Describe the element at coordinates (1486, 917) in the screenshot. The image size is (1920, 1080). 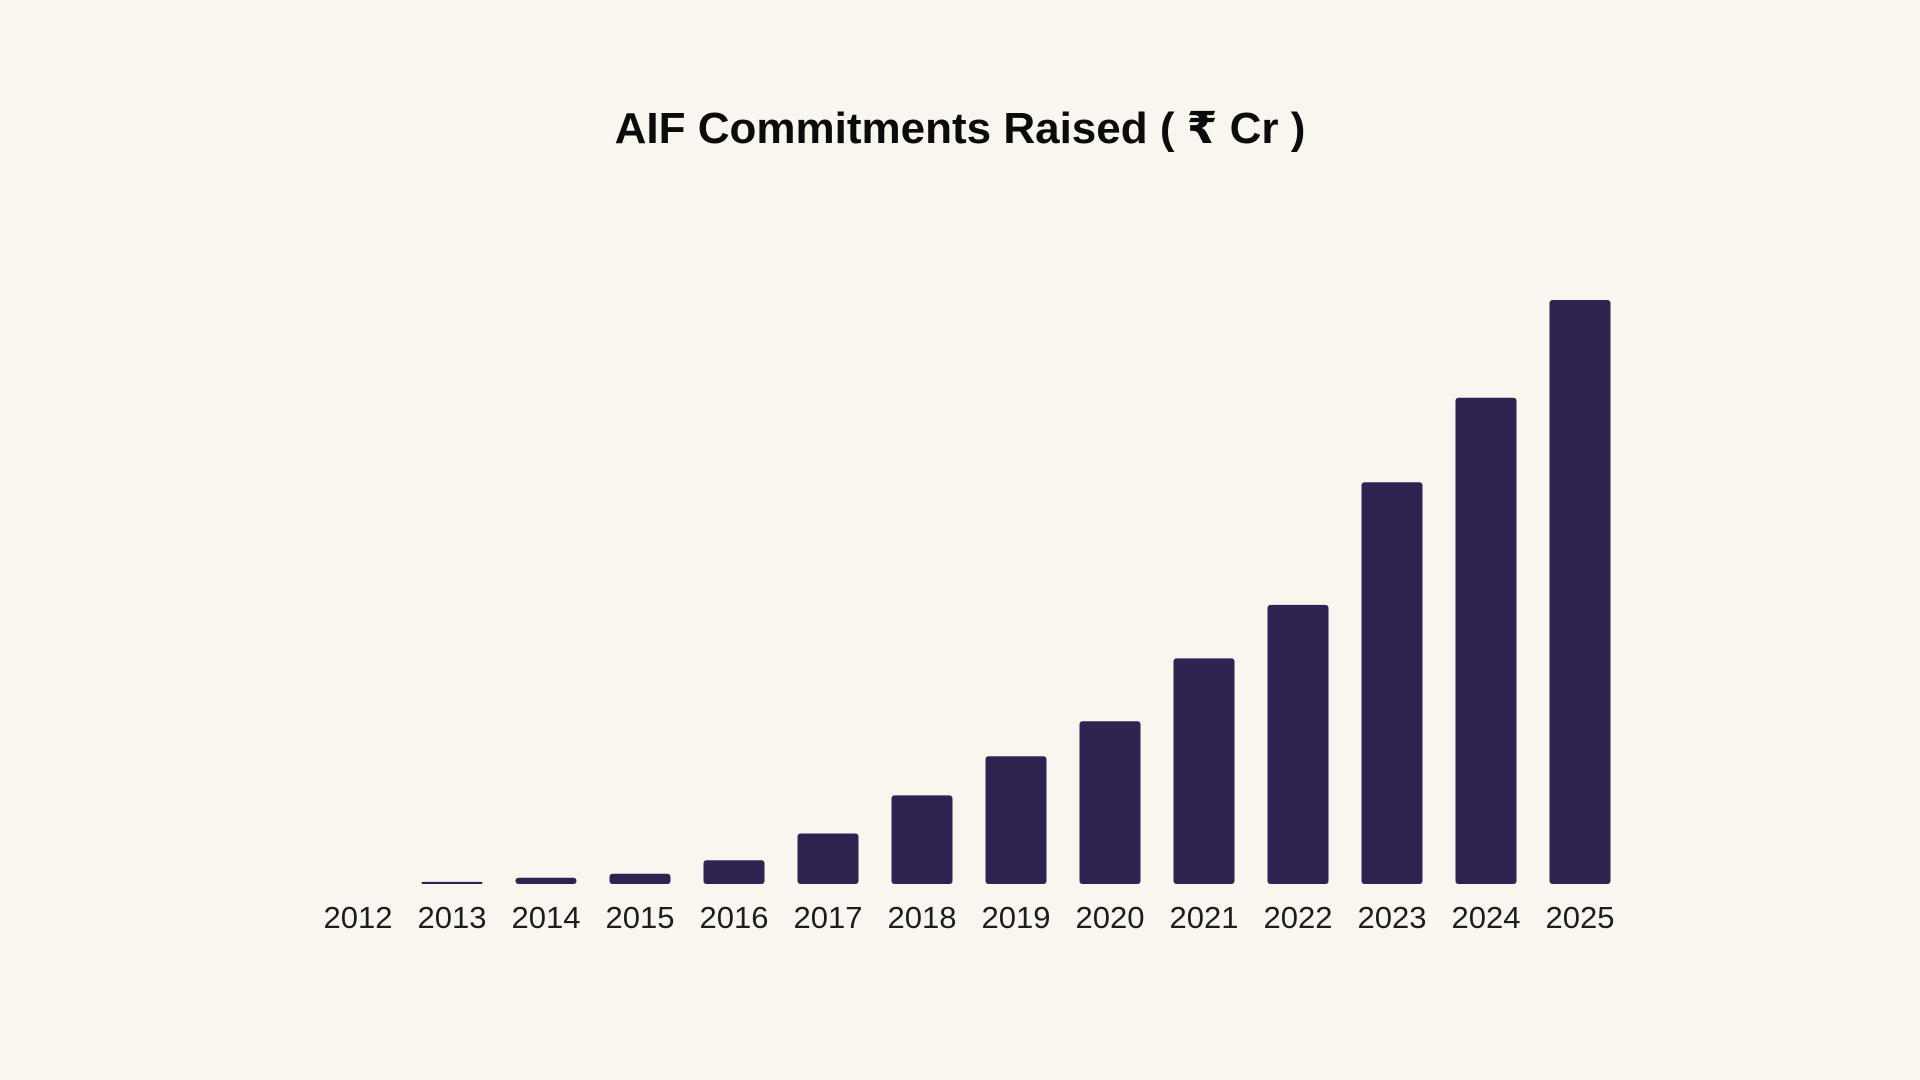
I see `x-tick-label-2024: 2024` at that location.